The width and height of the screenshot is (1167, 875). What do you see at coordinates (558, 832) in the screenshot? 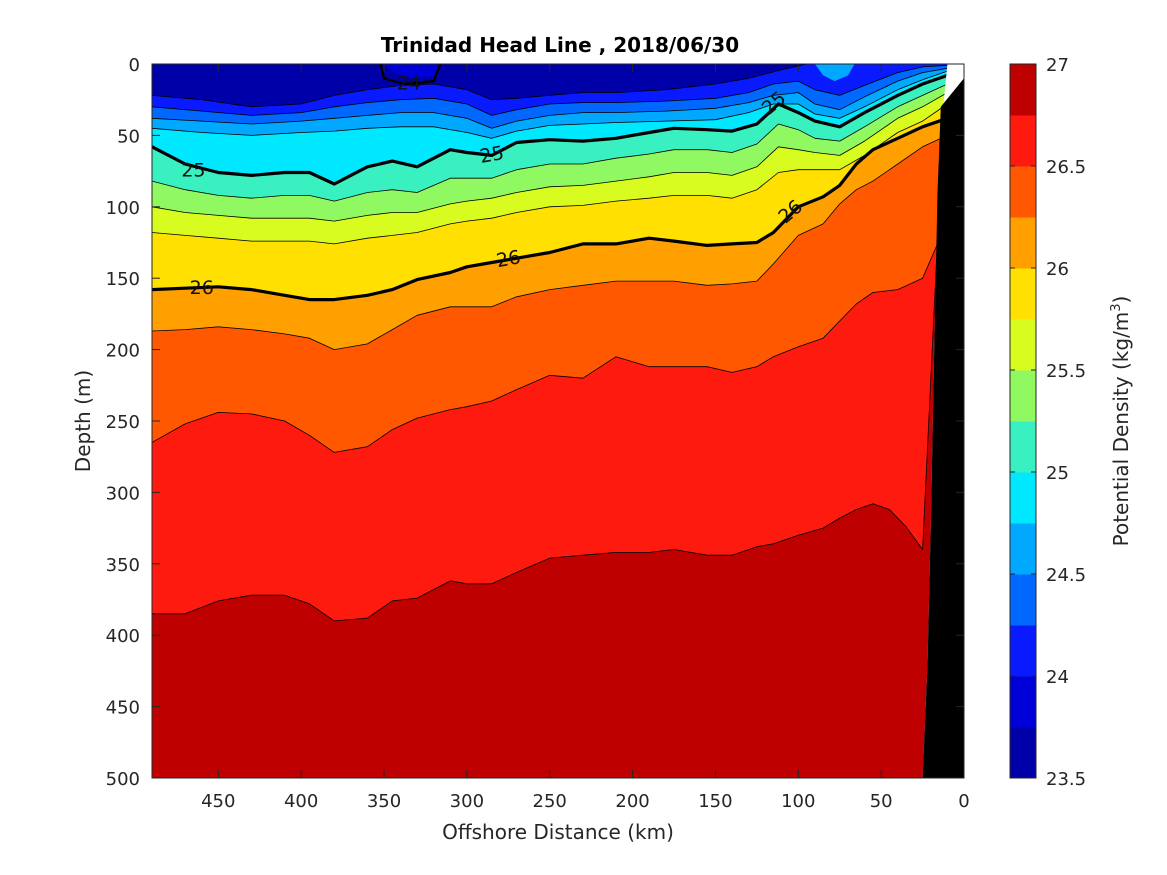
I see `x-axis-label: Offshore Distance (km)` at bounding box center [558, 832].